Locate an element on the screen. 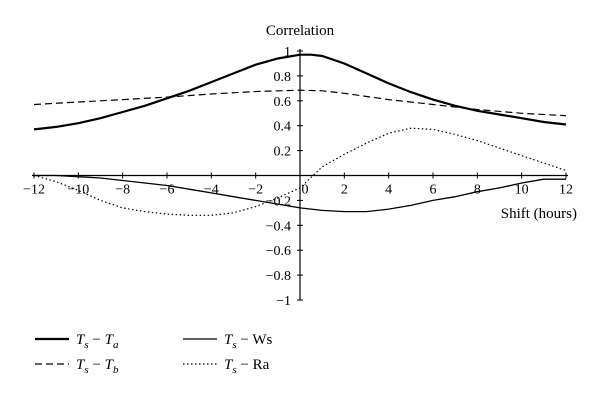 The width and height of the screenshot is (600, 401). y-tick-label: 1 is located at coordinates (287, 52).